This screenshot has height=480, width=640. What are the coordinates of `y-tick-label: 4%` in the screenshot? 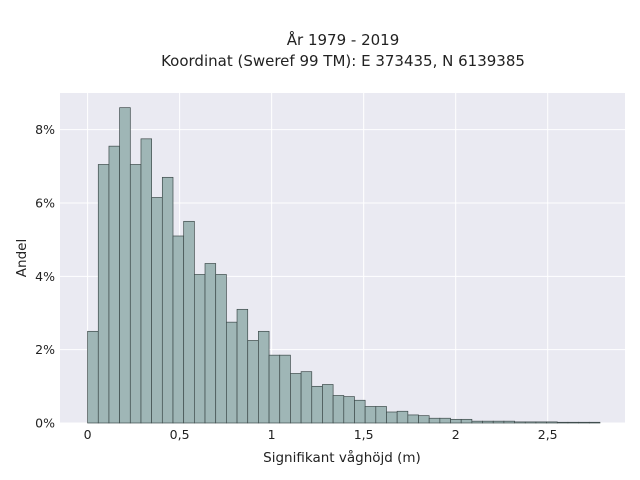 It's located at (45, 276).